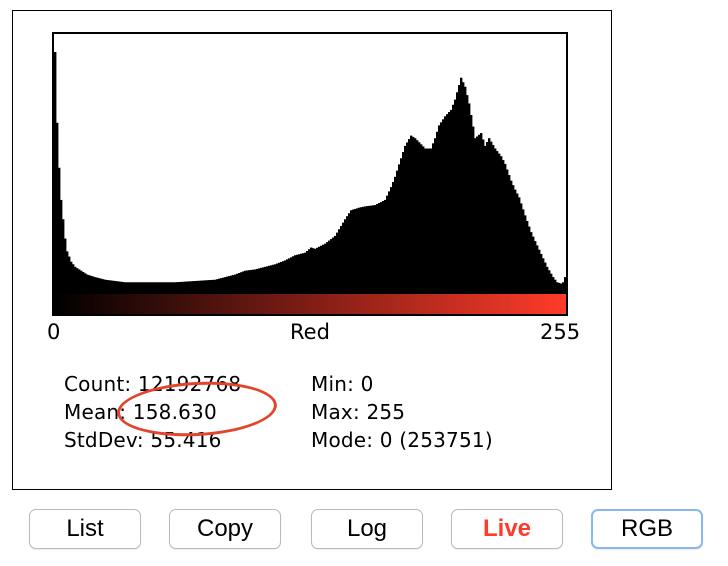 The width and height of the screenshot is (728, 566). Describe the element at coordinates (647, 529) in the screenshot. I see `rgb-button: RGB` at that location.